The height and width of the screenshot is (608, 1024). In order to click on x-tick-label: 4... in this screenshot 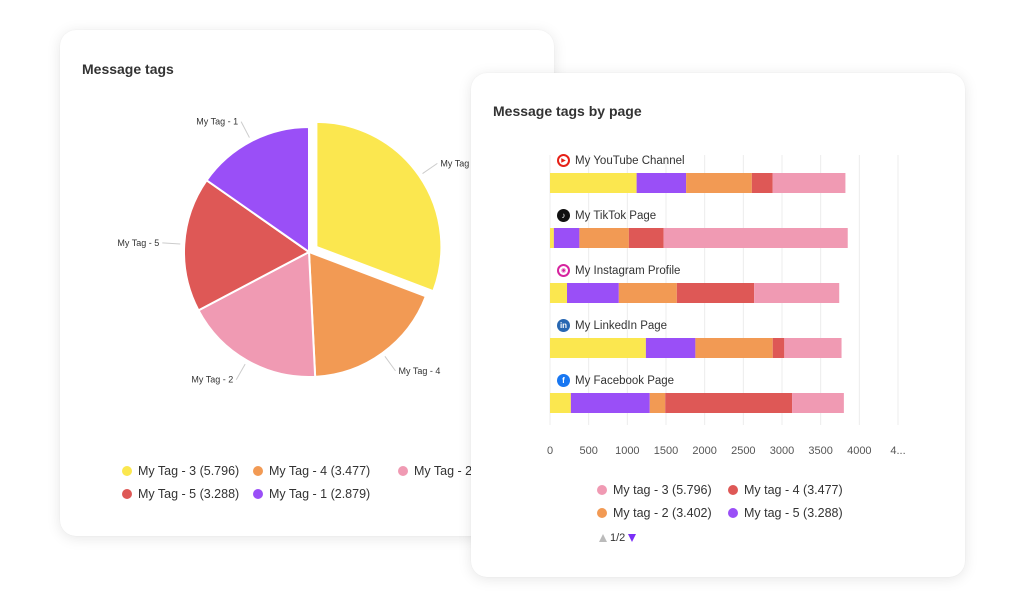, I will do `click(897, 451)`.